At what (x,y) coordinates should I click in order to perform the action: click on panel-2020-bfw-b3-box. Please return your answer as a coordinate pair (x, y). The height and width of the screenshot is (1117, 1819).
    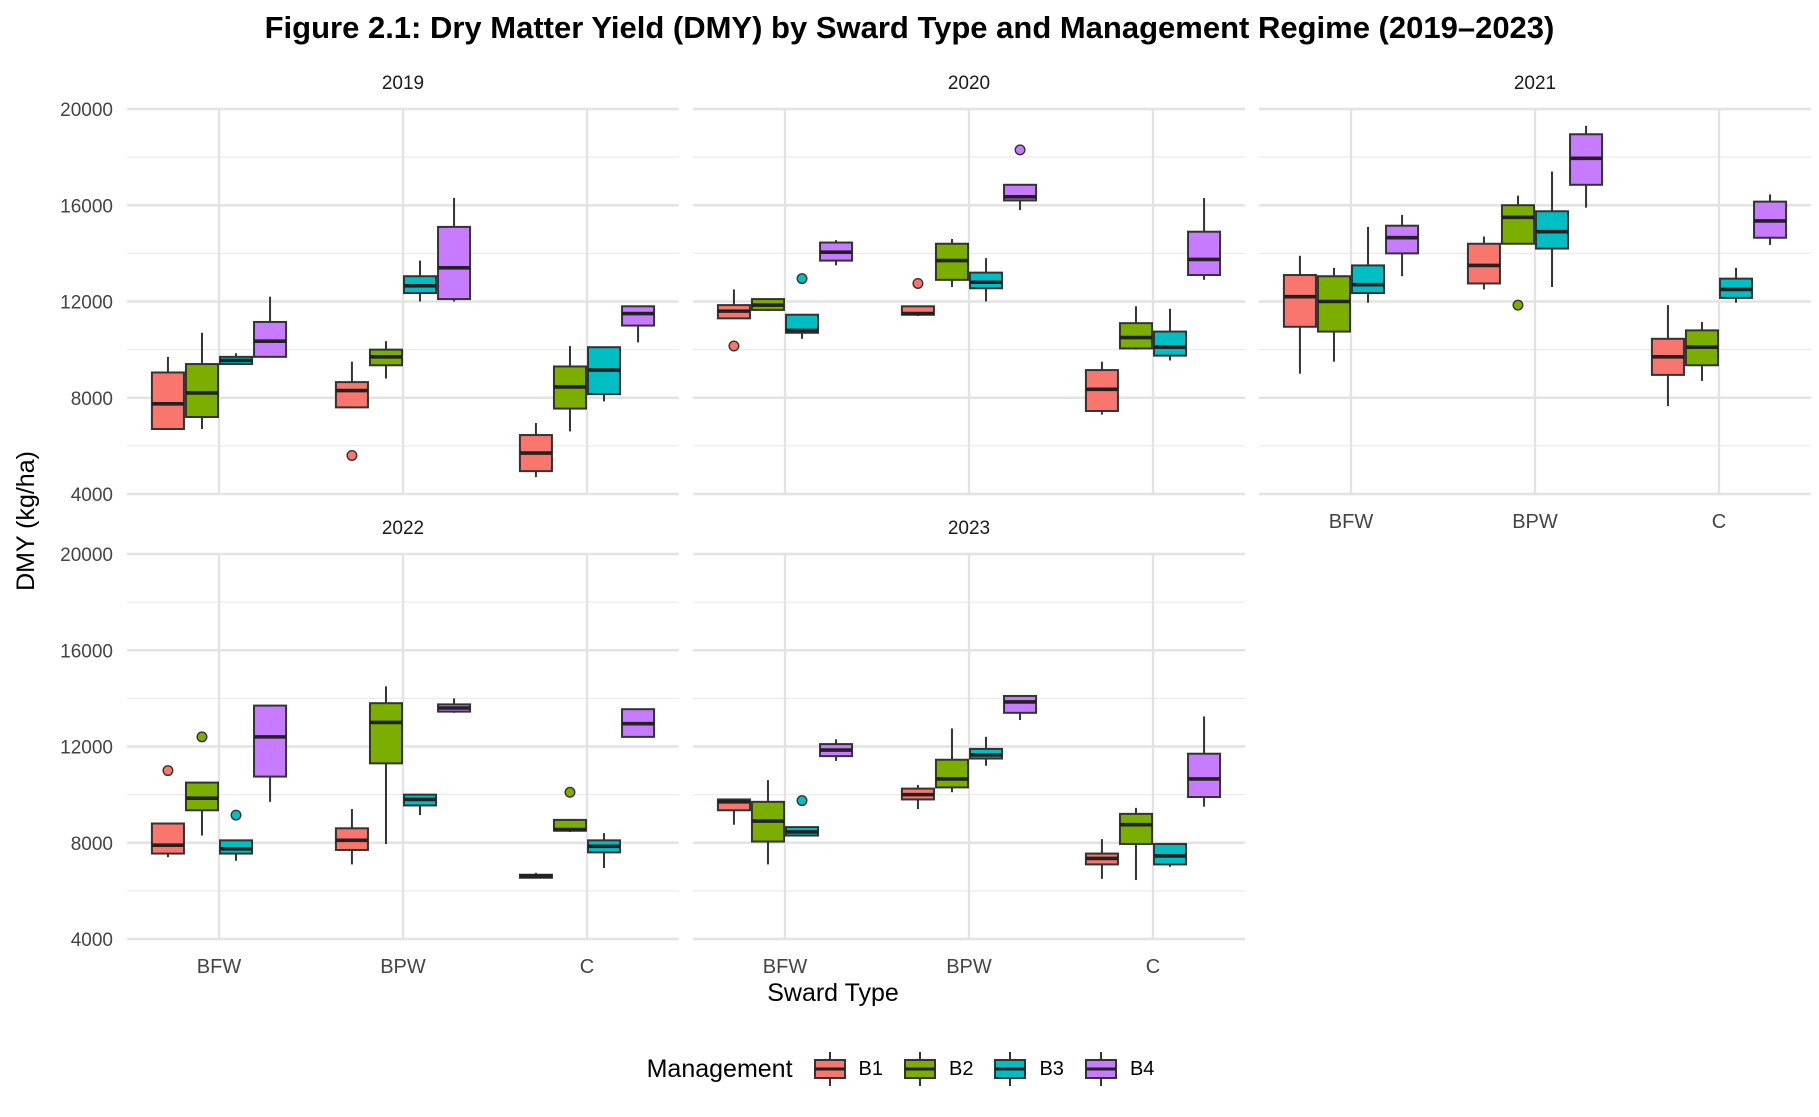
    Looking at the image, I should click on (802, 323).